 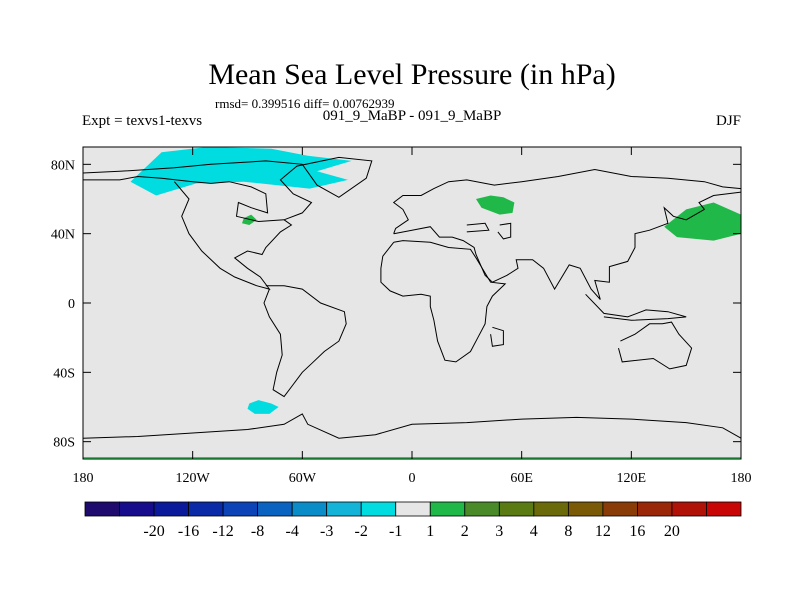 What do you see at coordinates (142, 121) in the screenshot?
I see `experiment-label: Expt = texvs1-texvs` at bounding box center [142, 121].